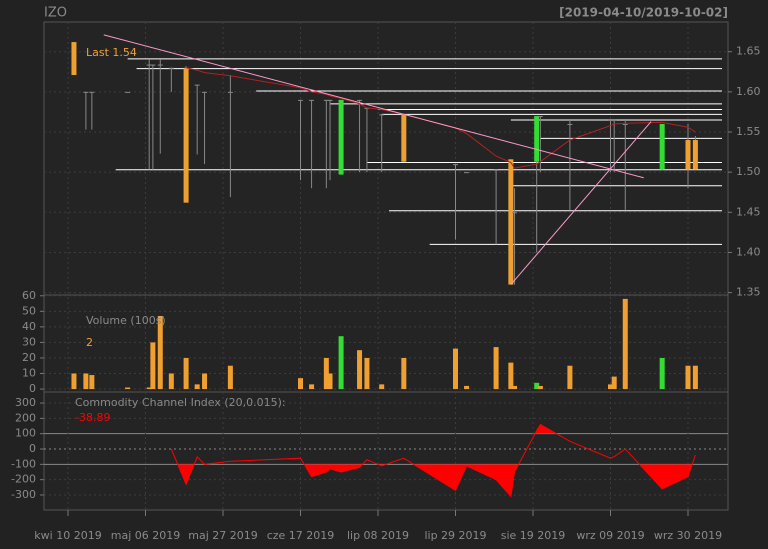  Describe the element at coordinates (67, 535) in the screenshot. I see `x-tick-label: kwi 10 2019` at that location.